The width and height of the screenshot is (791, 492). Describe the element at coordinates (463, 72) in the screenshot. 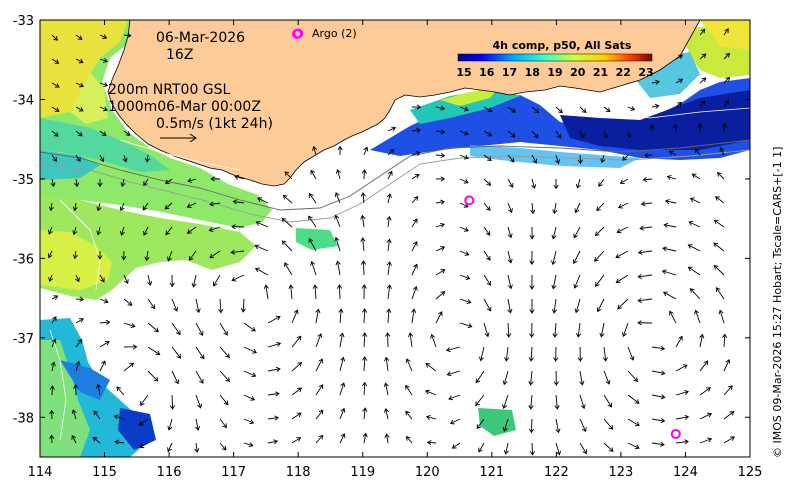

I see `colorbar-tick-label: 15` at that location.